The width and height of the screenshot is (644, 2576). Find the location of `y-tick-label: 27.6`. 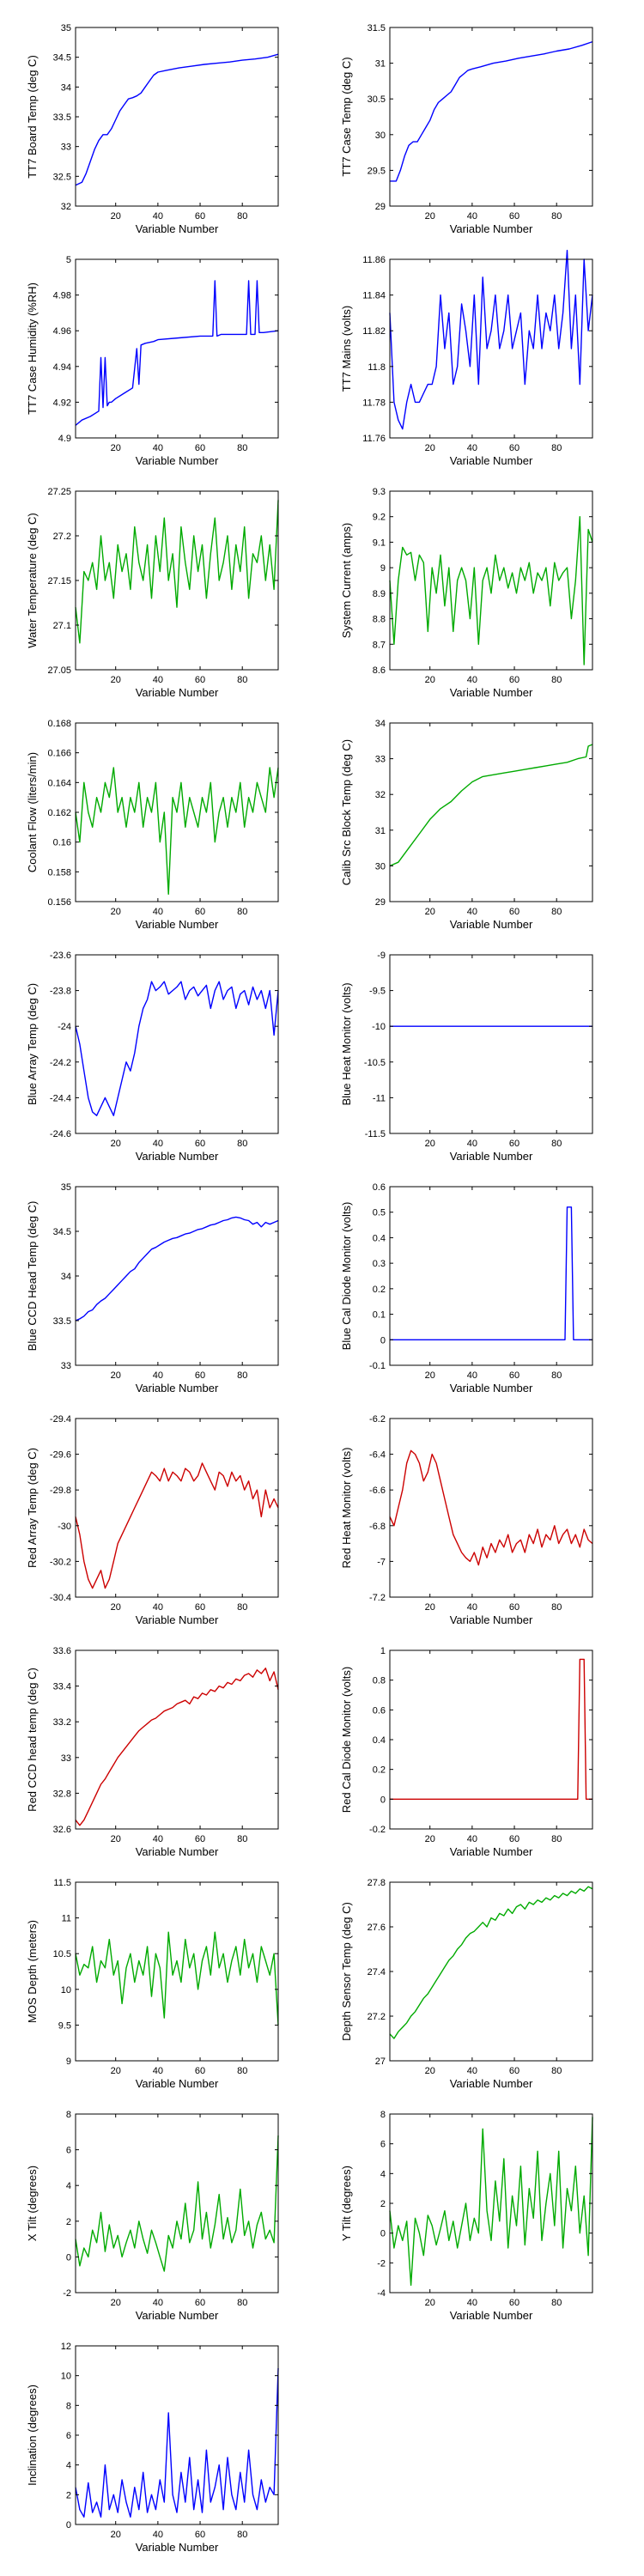

y-tick-label: 27.6 is located at coordinates (377, 1928).